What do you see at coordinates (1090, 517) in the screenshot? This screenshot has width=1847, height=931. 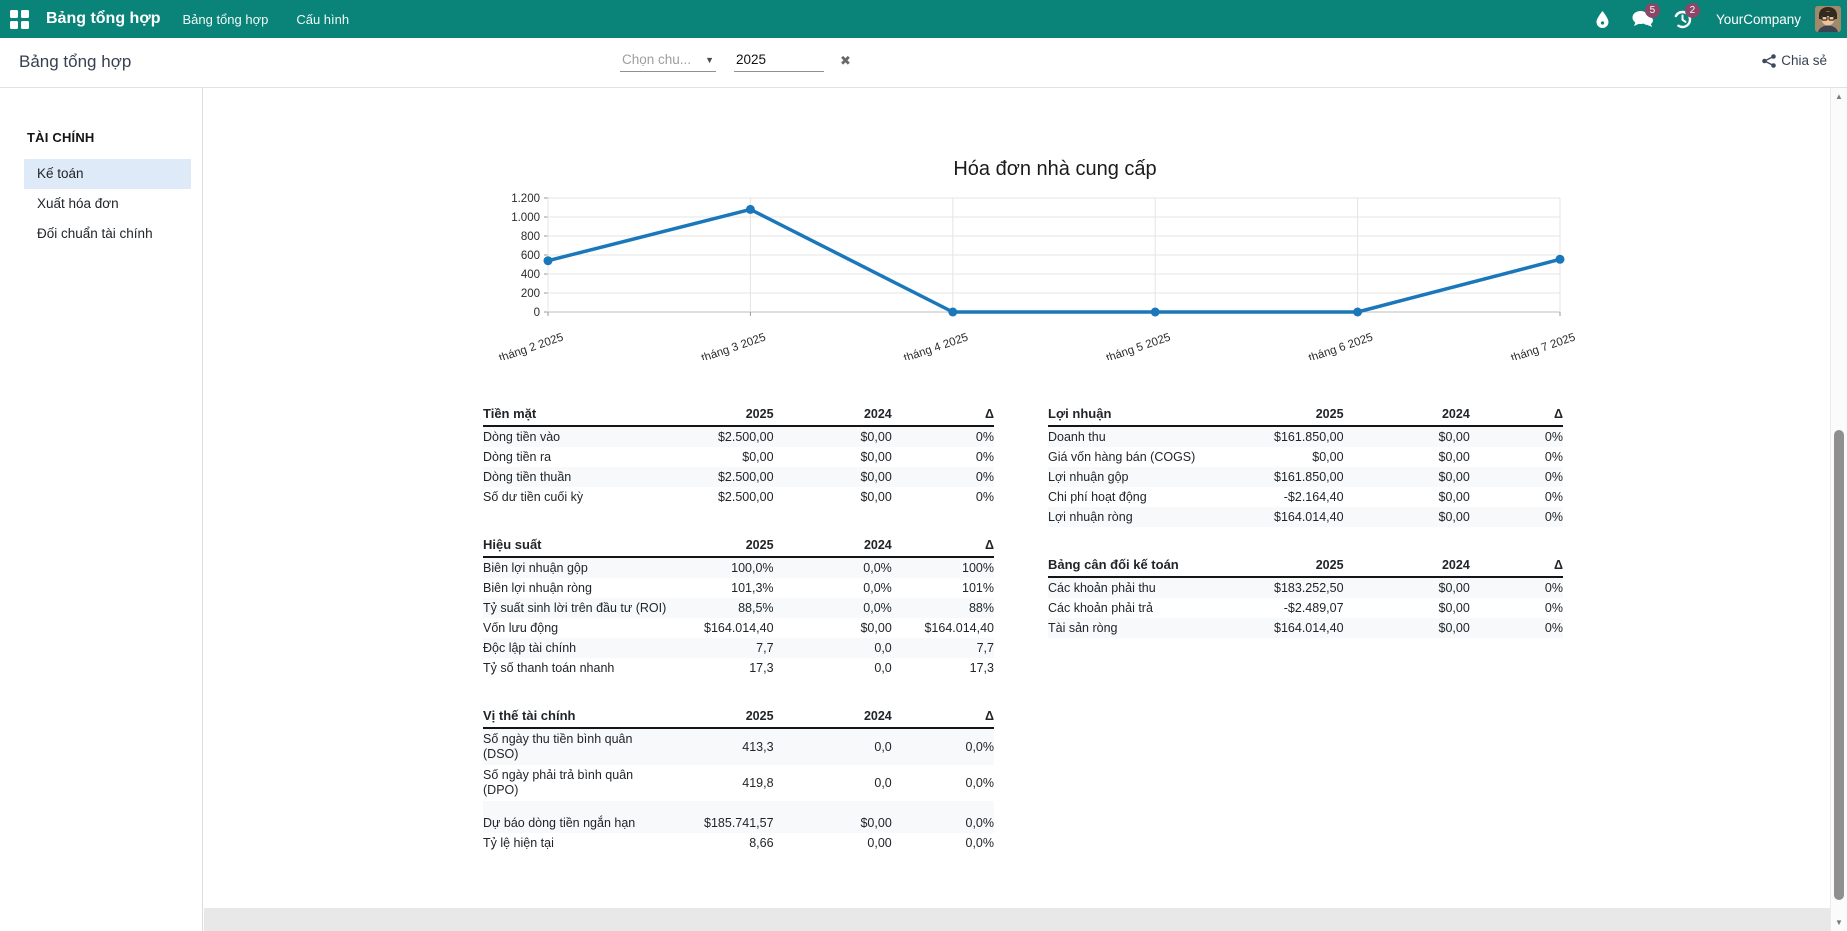 I see `row-label: Lợi nhuận ròng` at bounding box center [1090, 517].